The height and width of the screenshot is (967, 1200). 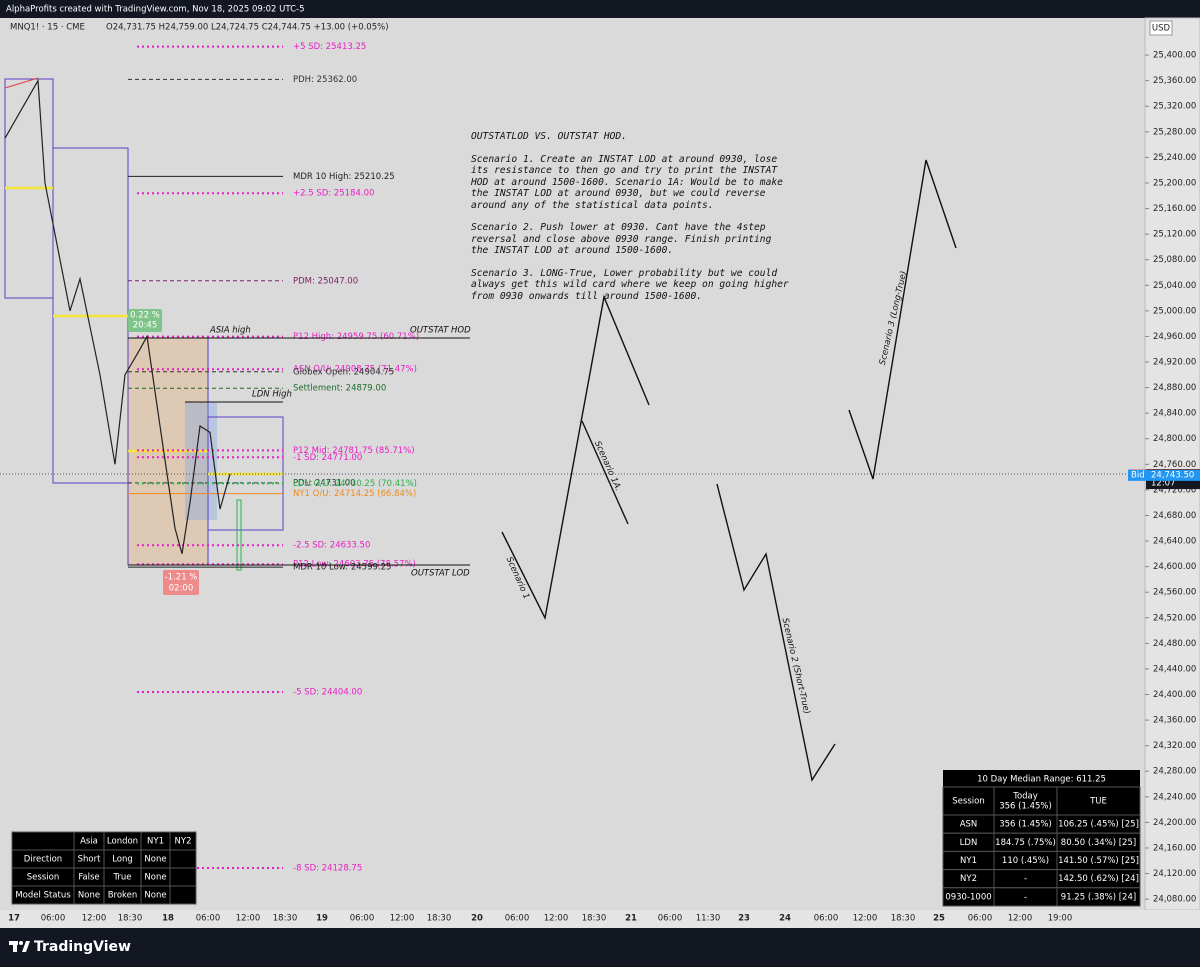 What do you see at coordinates (968, 897) in the screenshot?
I see `table-text: 0930-1000` at bounding box center [968, 897].